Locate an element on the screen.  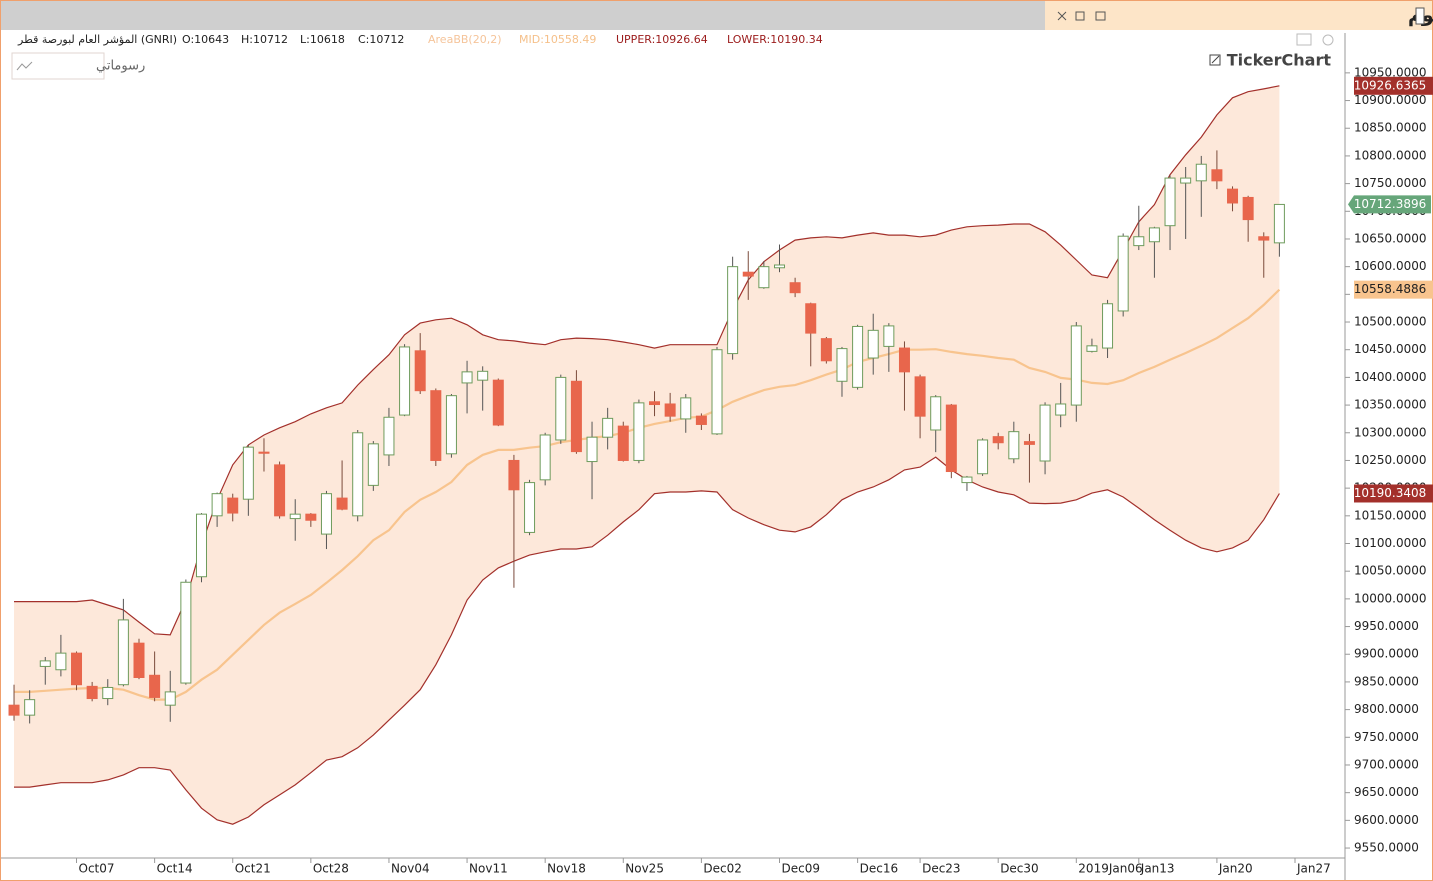
brand: TickerChart is located at coordinates (1279, 60).